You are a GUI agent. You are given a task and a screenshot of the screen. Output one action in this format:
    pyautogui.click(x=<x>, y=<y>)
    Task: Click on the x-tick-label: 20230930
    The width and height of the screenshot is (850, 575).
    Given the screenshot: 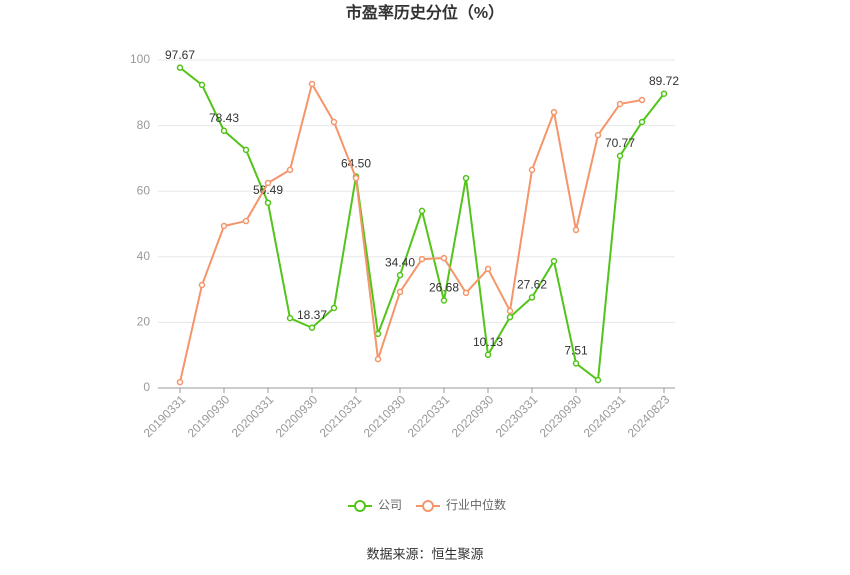 What is the action you would take?
    pyautogui.click(x=561, y=416)
    